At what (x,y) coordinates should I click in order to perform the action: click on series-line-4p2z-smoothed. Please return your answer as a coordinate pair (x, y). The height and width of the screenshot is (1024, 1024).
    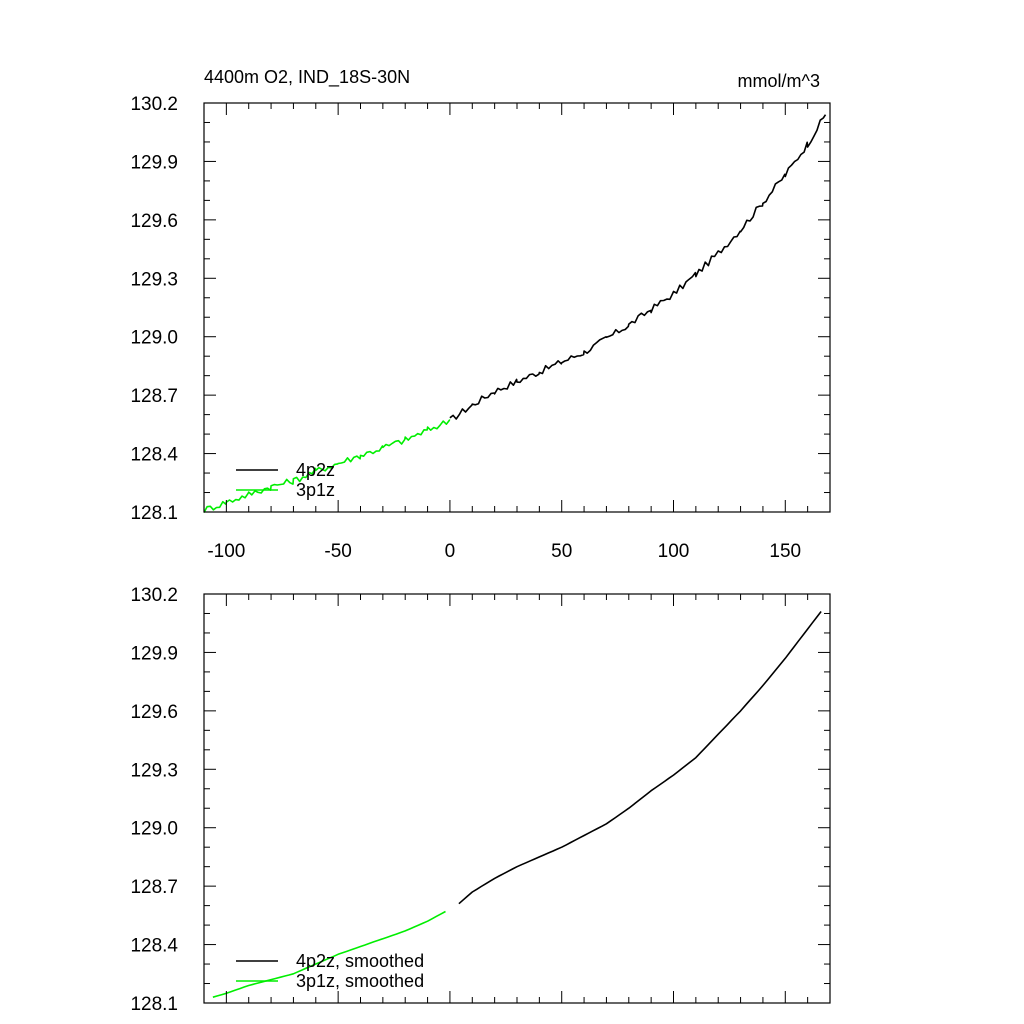
    Looking at the image, I should click on (640, 758).